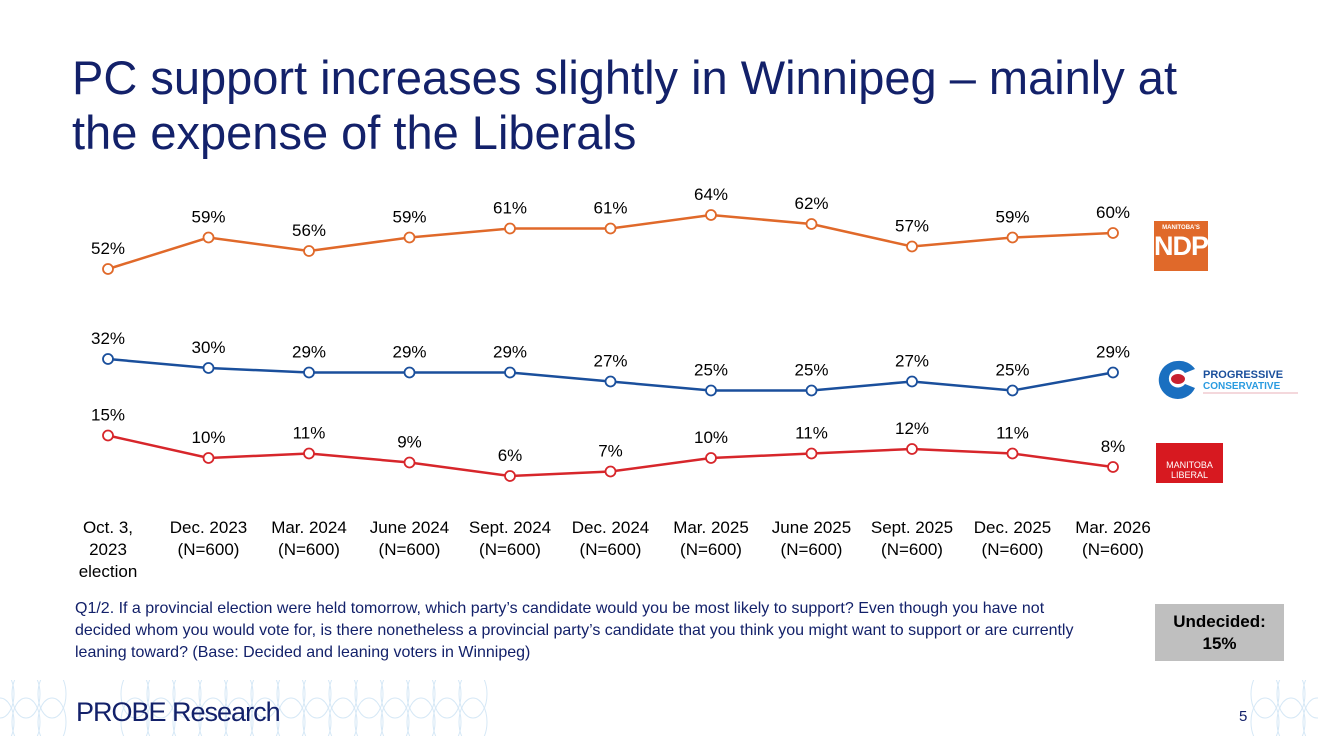  What do you see at coordinates (912, 428) in the screenshot?
I see `liberal-data-label: 12%` at bounding box center [912, 428].